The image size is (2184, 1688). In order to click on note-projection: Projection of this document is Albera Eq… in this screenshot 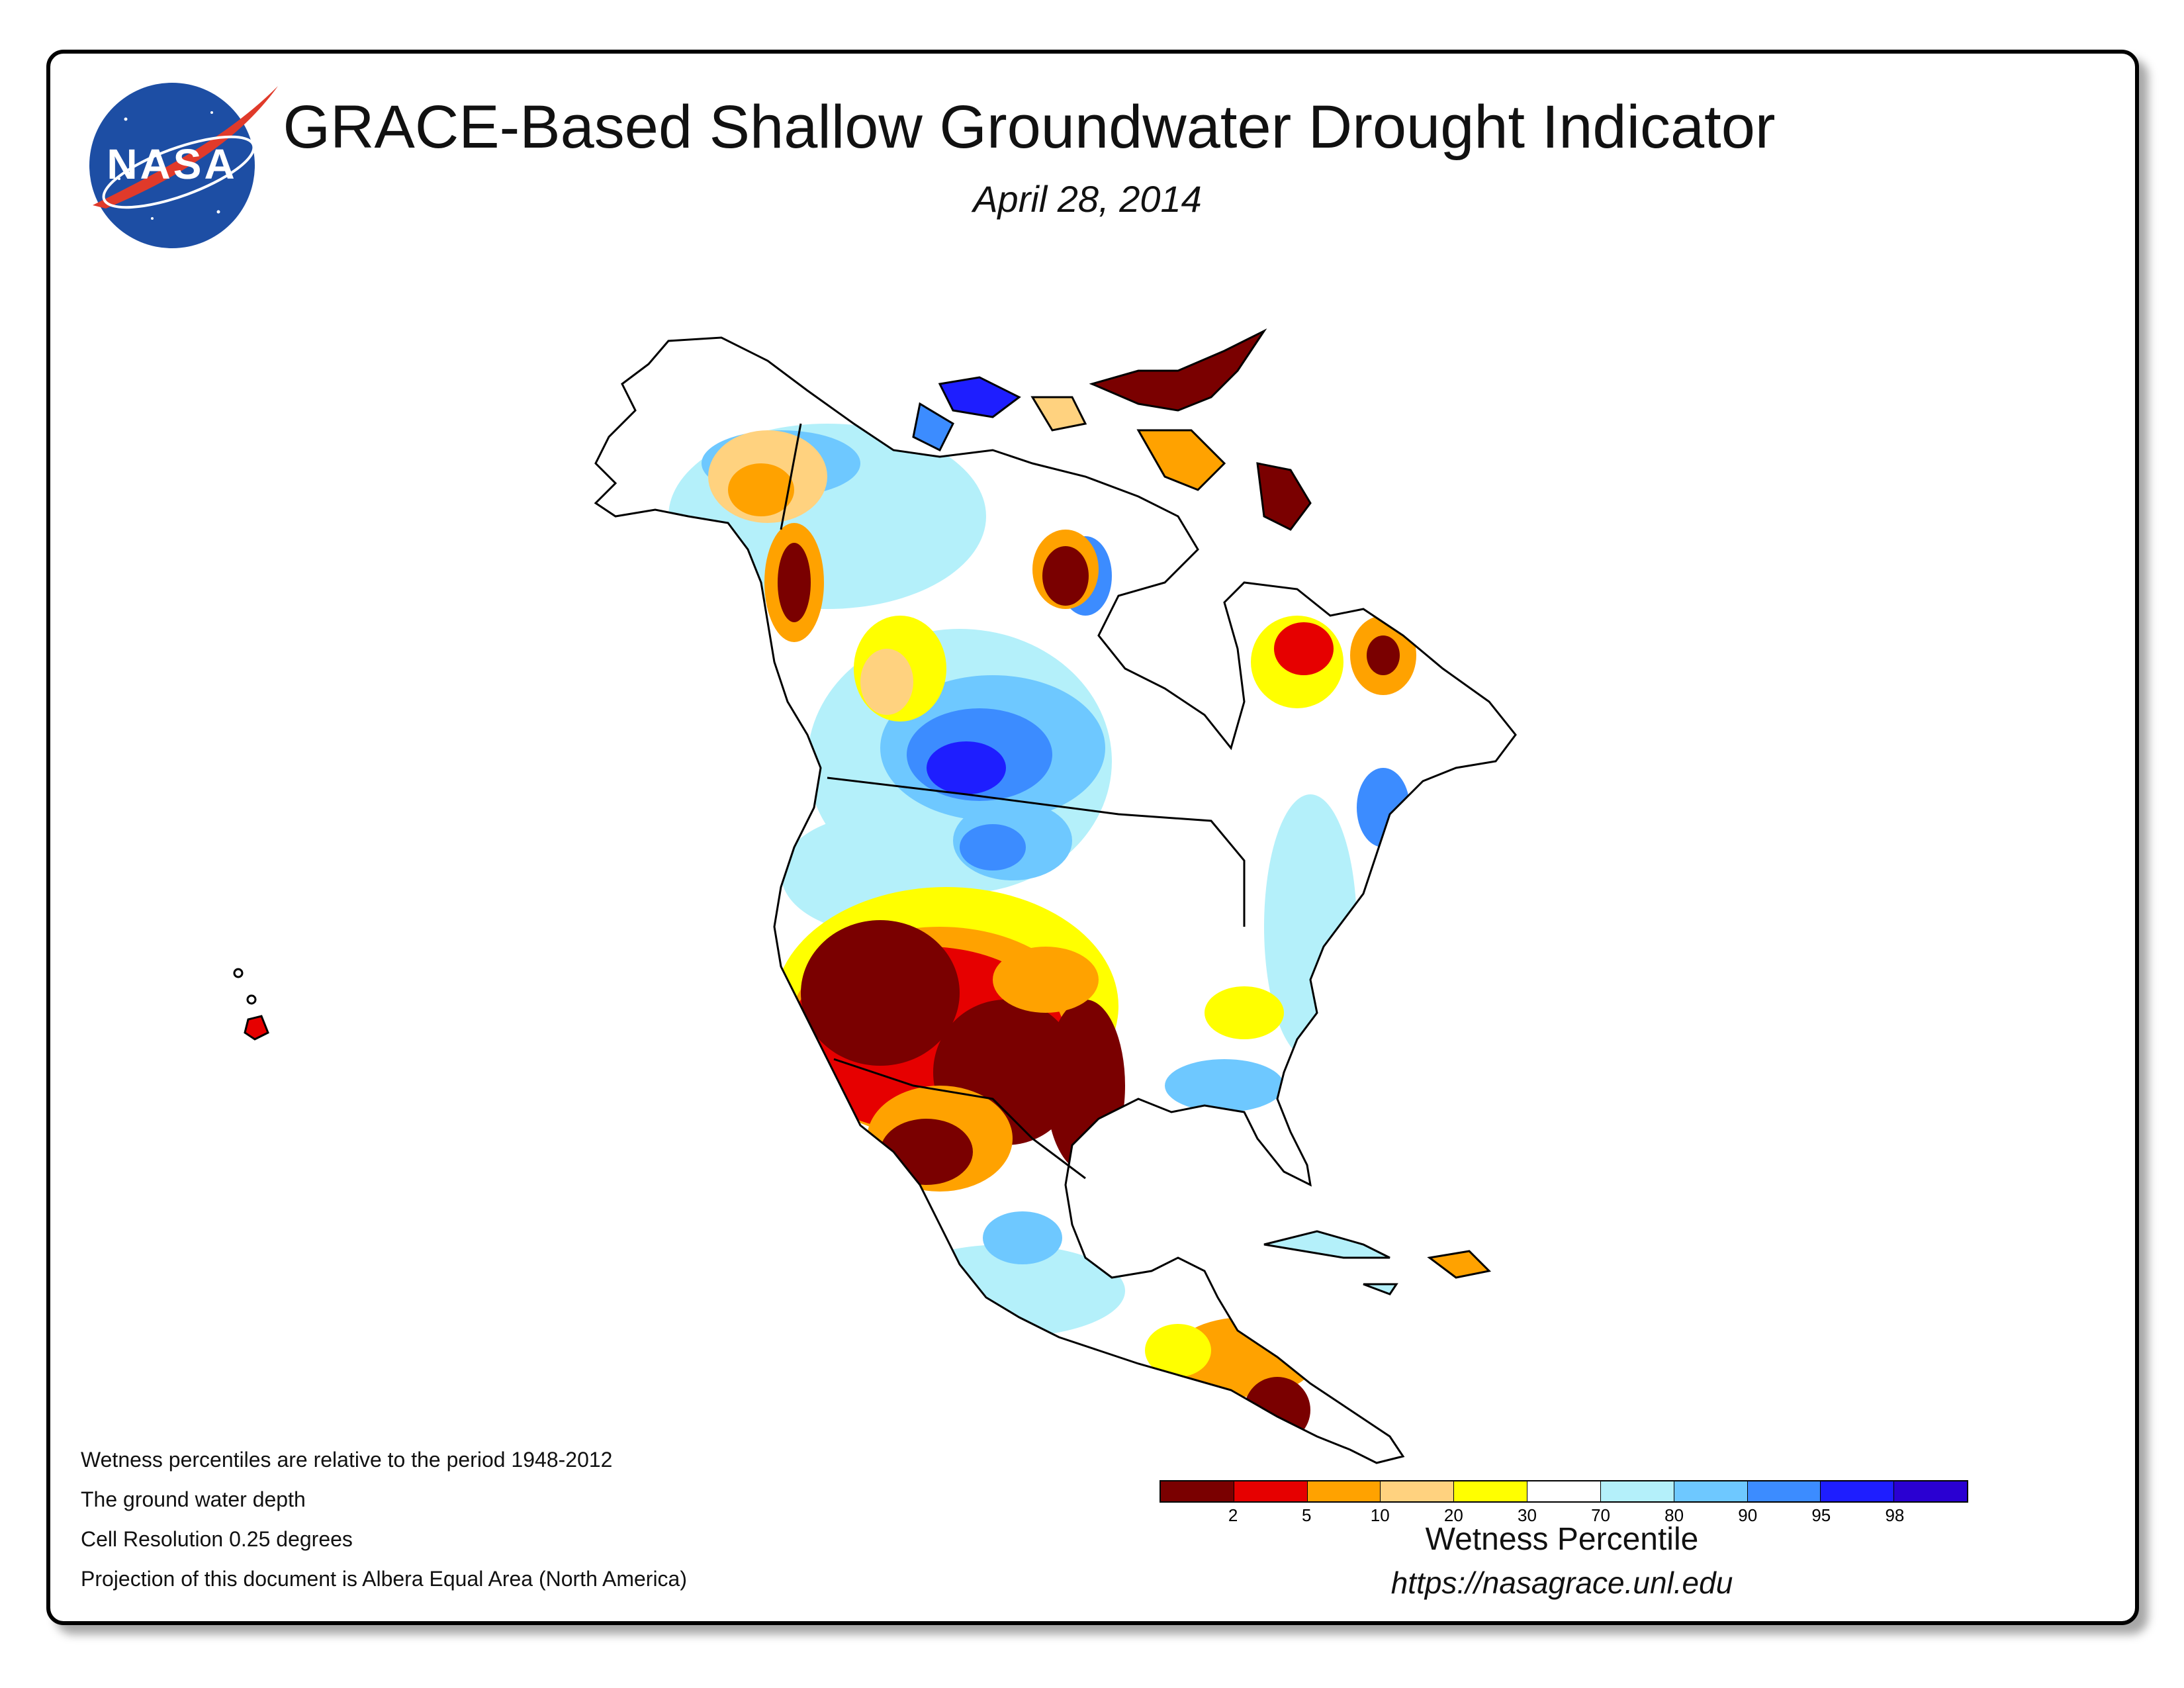, I will do `click(384, 1579)`.